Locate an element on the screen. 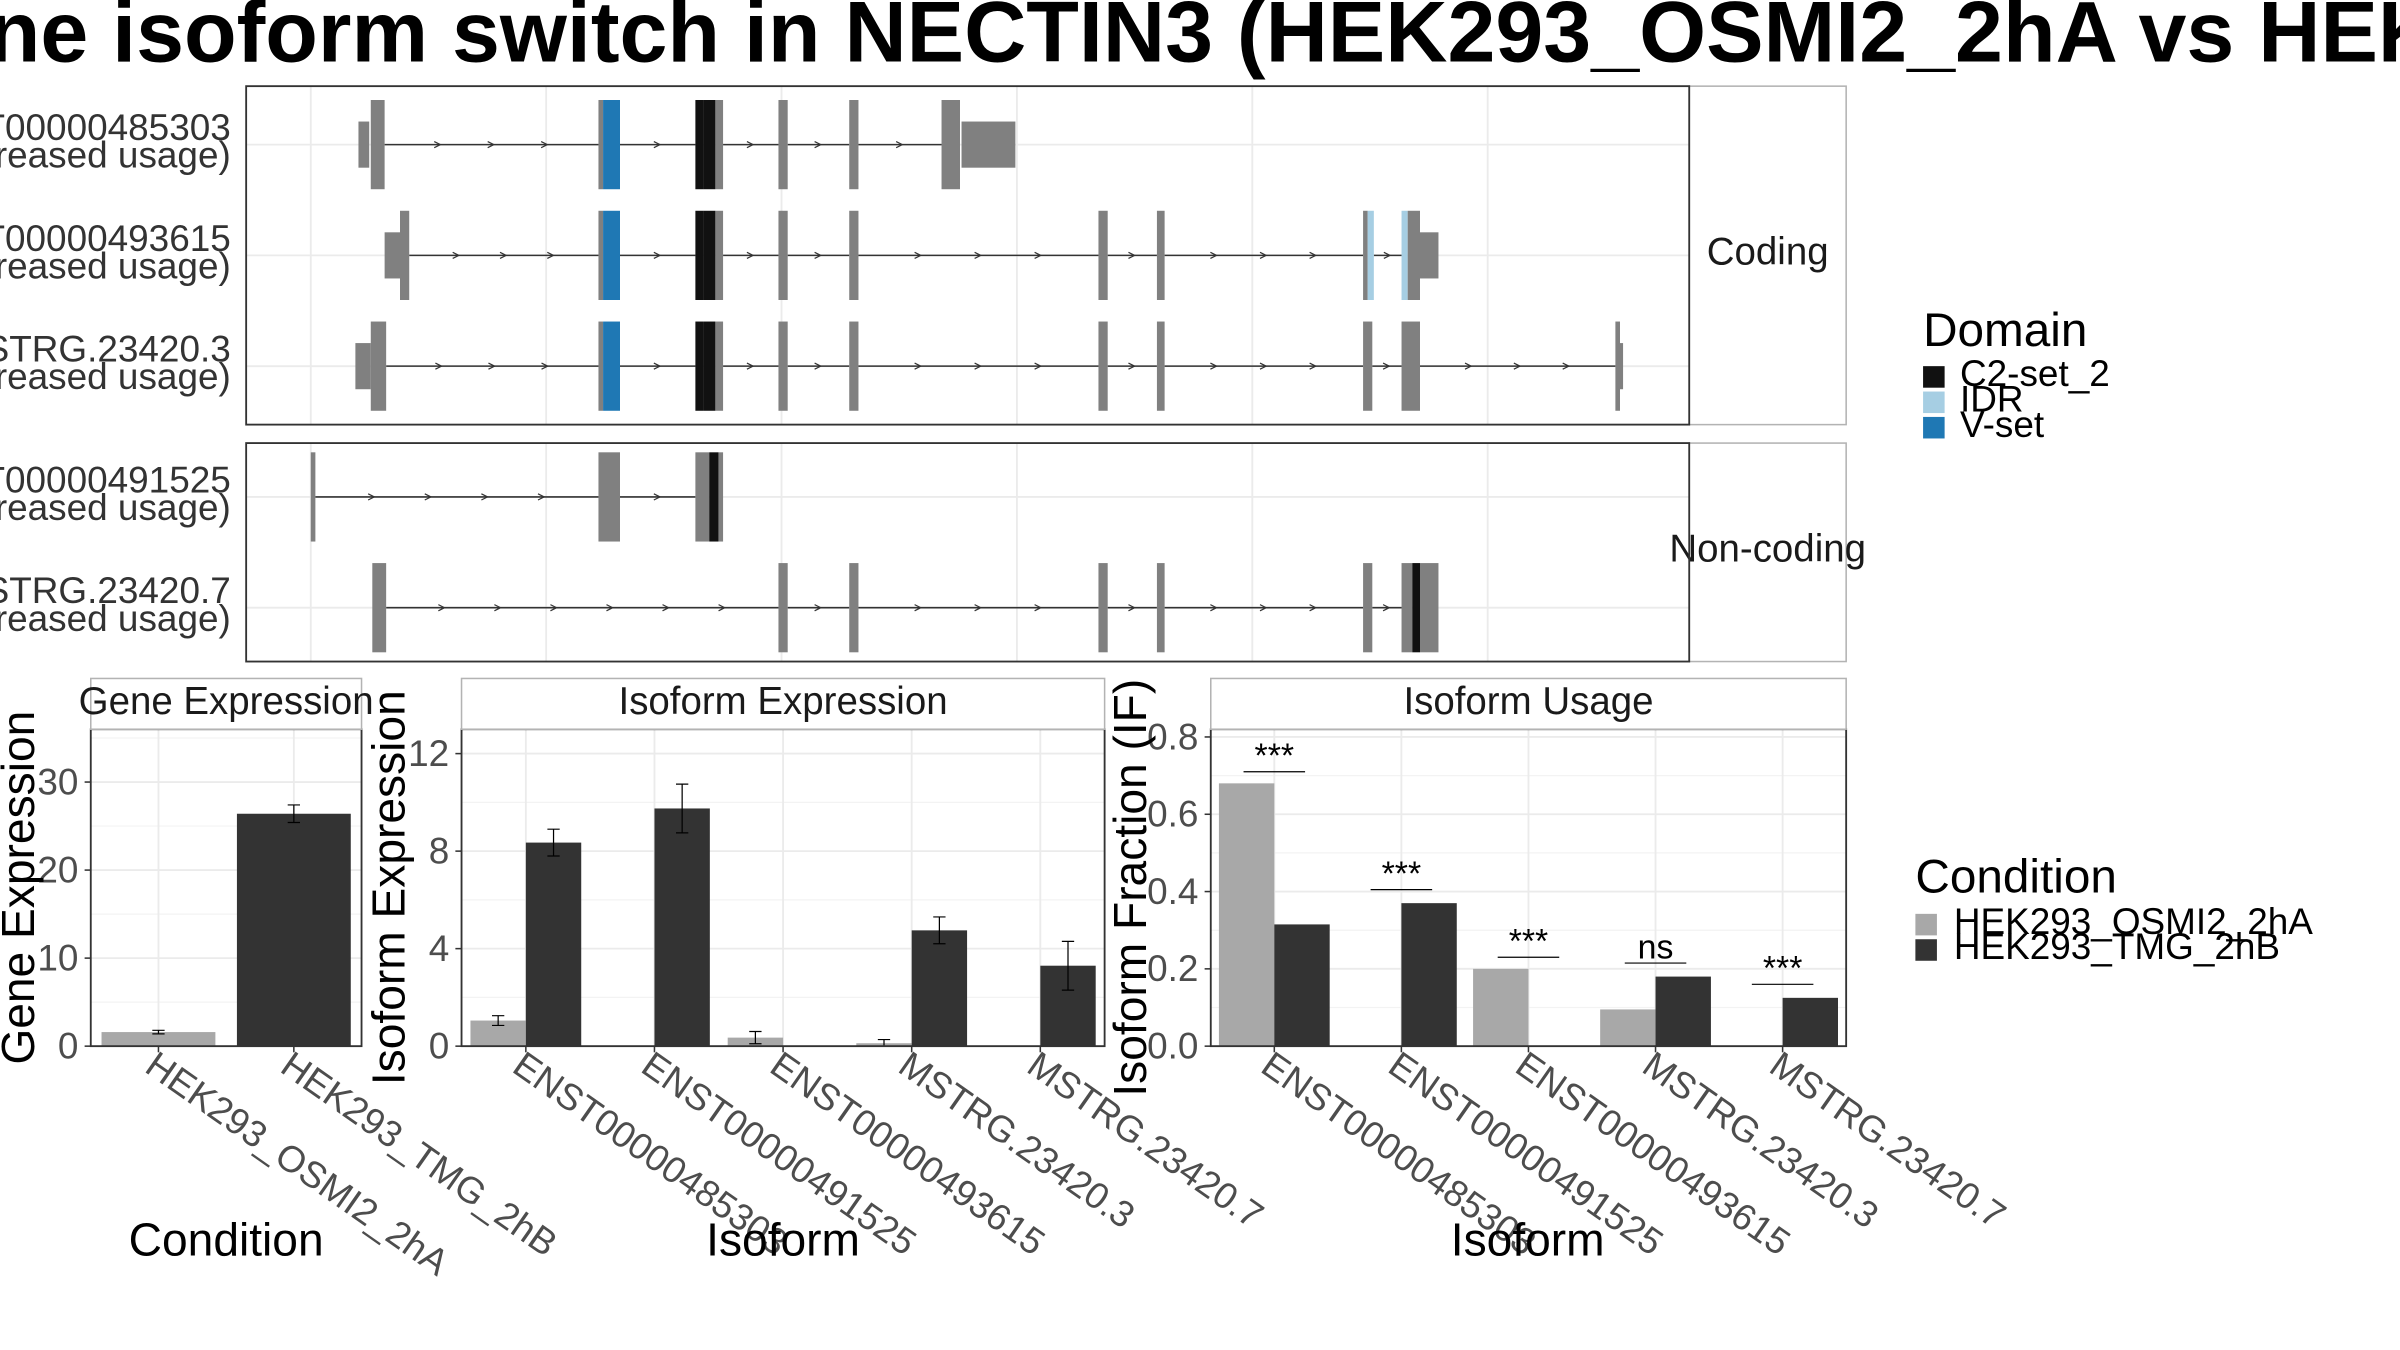 This screenshot has height=1350, width=2400. transcript-row: ENST00000485303(Decreased usage) is located at coordinates (508, 145).